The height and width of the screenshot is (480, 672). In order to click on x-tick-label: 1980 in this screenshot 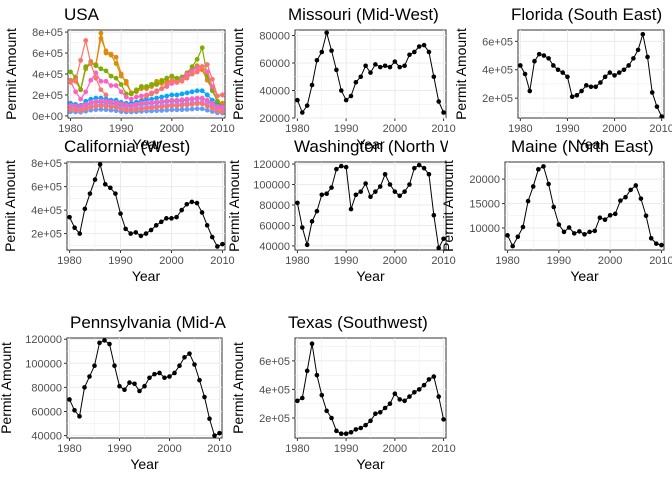, I will do `click(69, 449)`.